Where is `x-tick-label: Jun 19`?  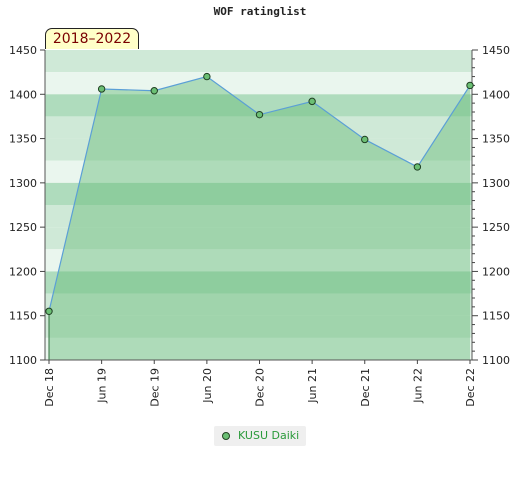 x-tick-label: Jun 19 is located at coordinates (102, 386).